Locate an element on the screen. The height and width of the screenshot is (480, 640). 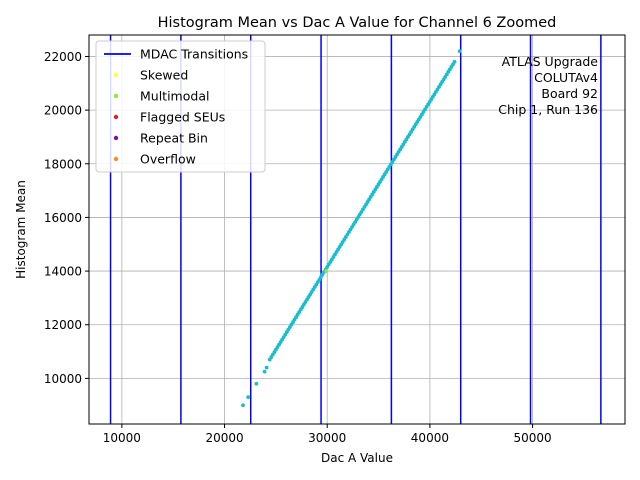
annotation-line-4: Chip 1, Run 136 is located at coordinates (548, 109).